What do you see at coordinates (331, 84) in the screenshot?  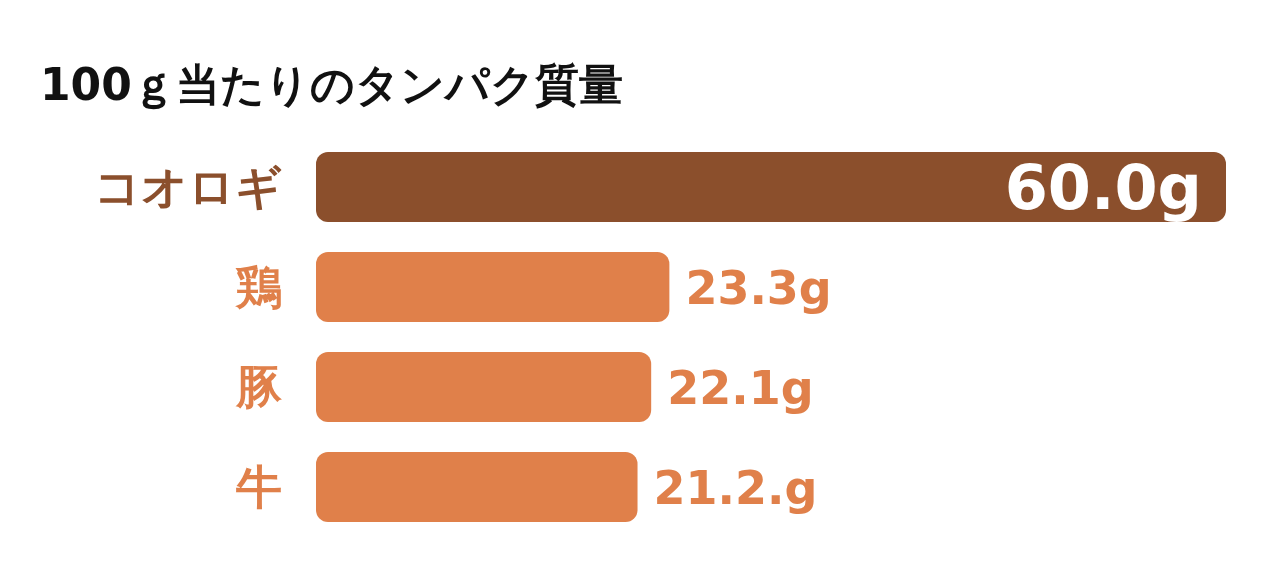 I see `chart-title: 100ｇ当たりのタンパク質量` at bounding box center [331, 84].